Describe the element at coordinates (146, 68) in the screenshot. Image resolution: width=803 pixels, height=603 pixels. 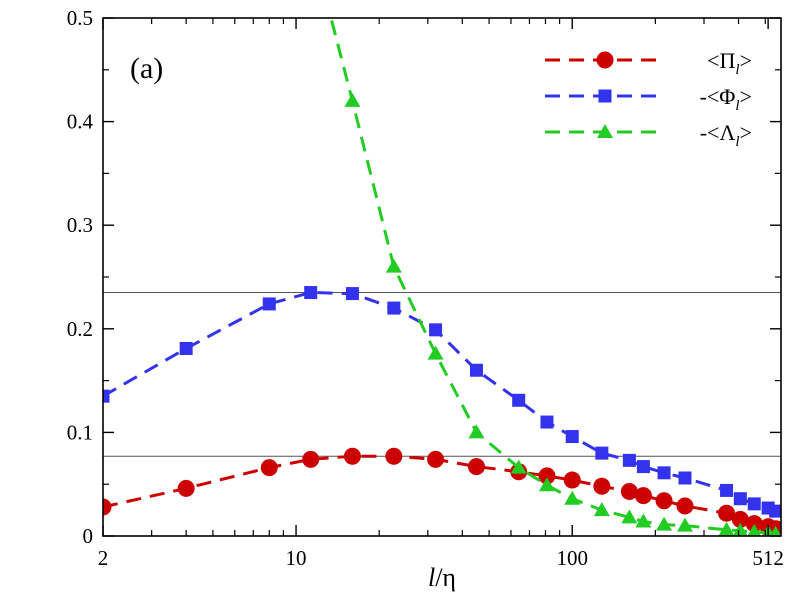
I see `panel-label: (a)` at that location.